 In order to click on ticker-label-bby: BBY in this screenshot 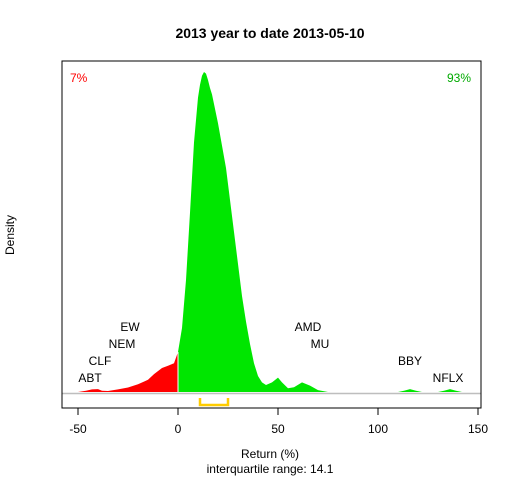, I will do `click(410, 361)`.